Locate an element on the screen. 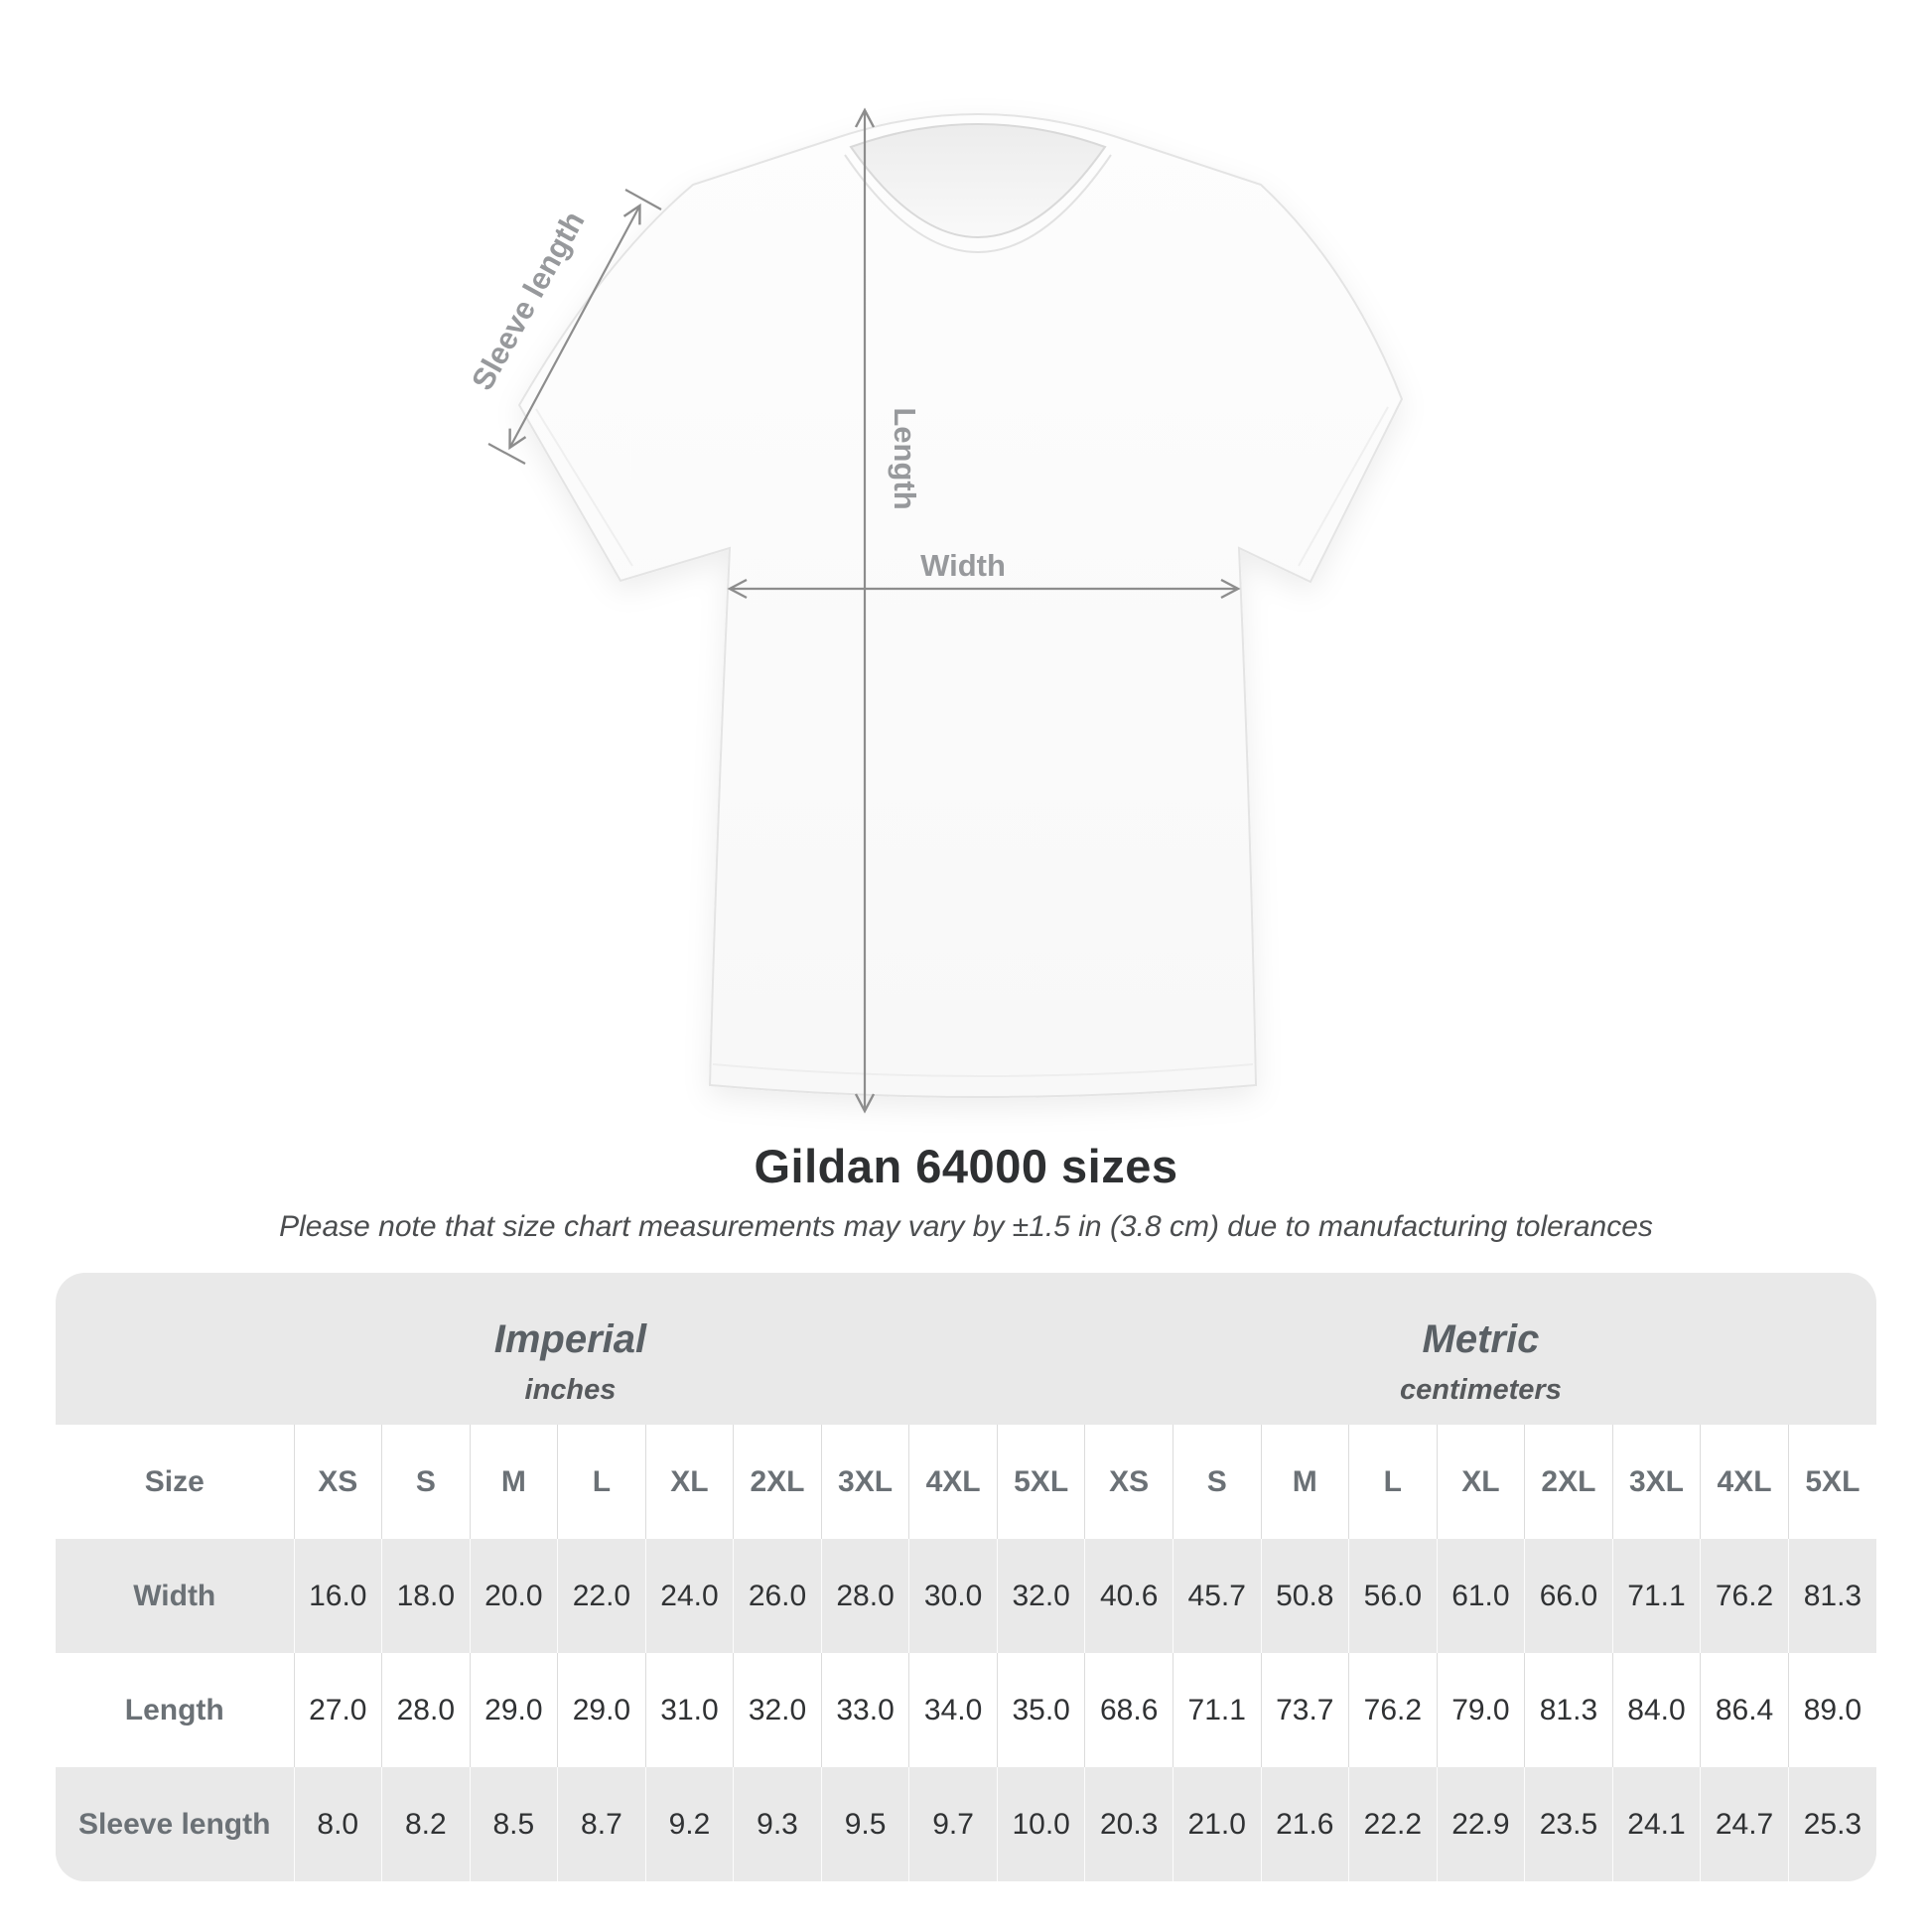 The image size is (1932, 1932). metric-unit-label: centimeters is located at coordinates (1481, 1390).